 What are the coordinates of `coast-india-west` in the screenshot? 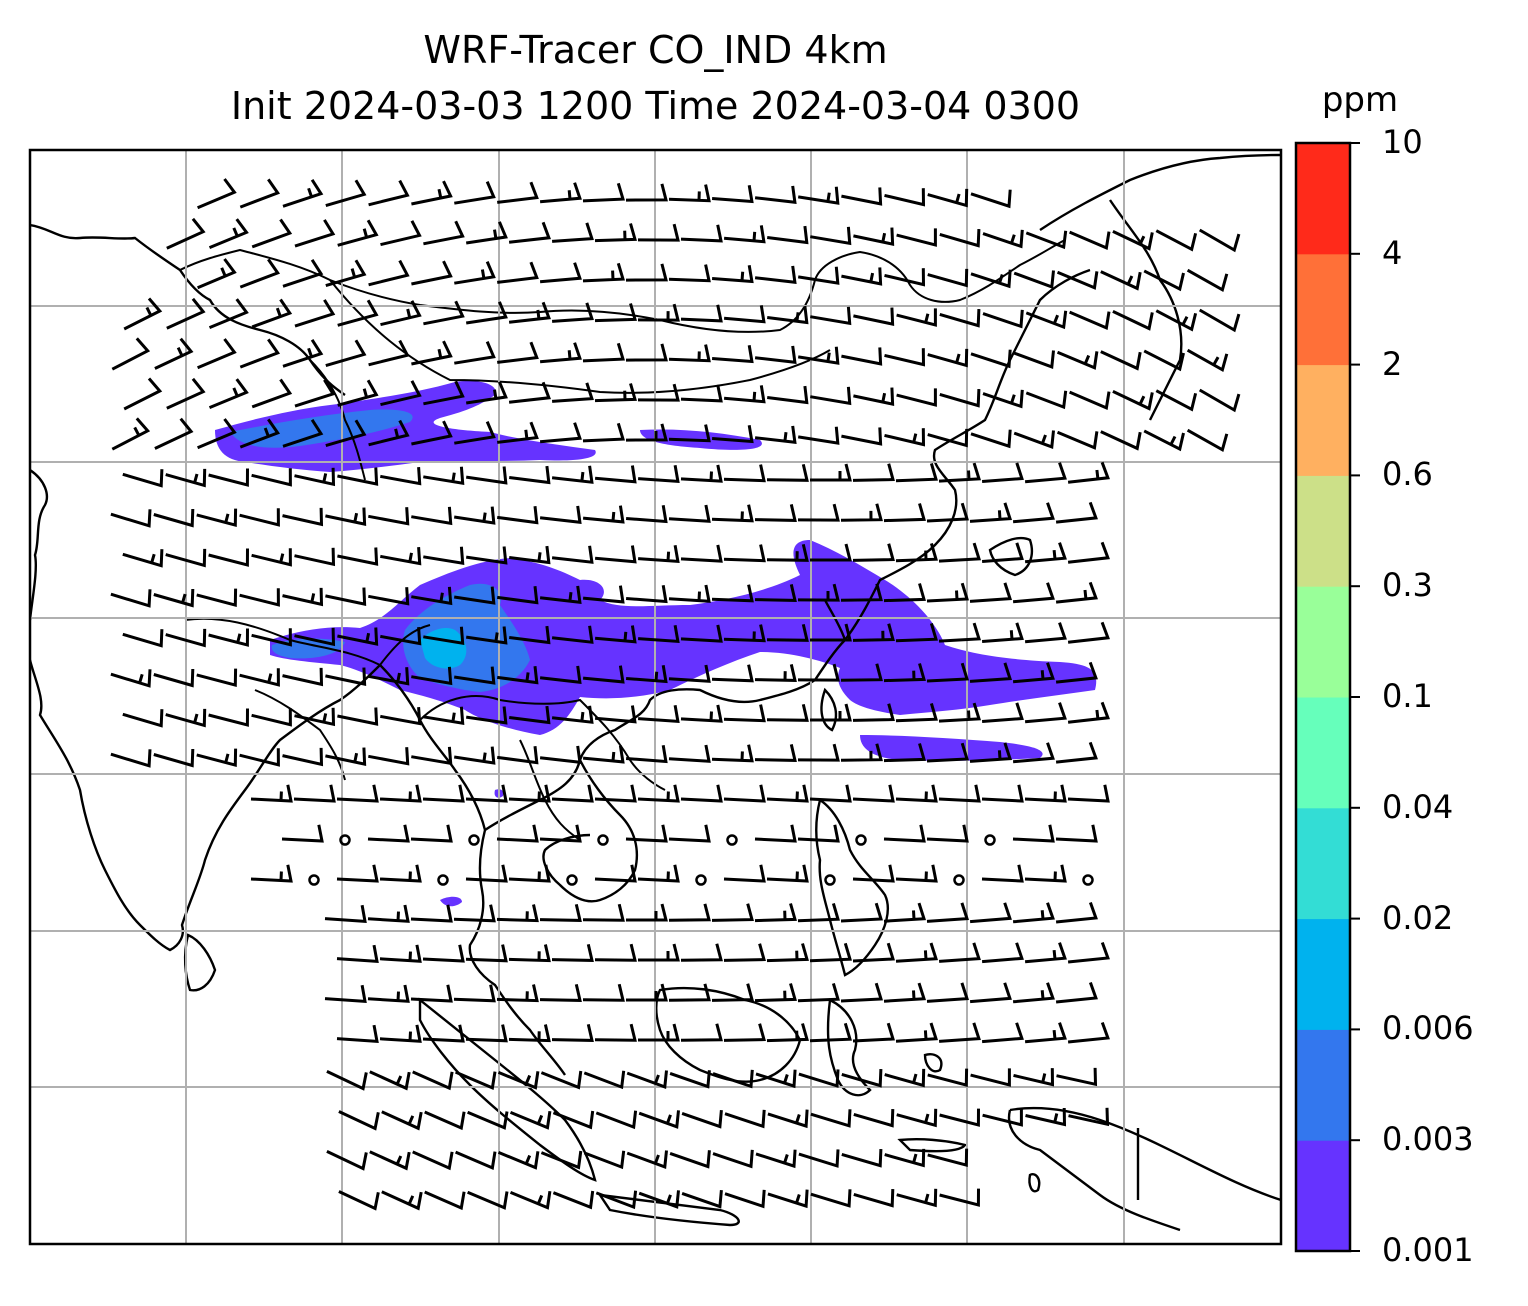 It's located at (188, 309).